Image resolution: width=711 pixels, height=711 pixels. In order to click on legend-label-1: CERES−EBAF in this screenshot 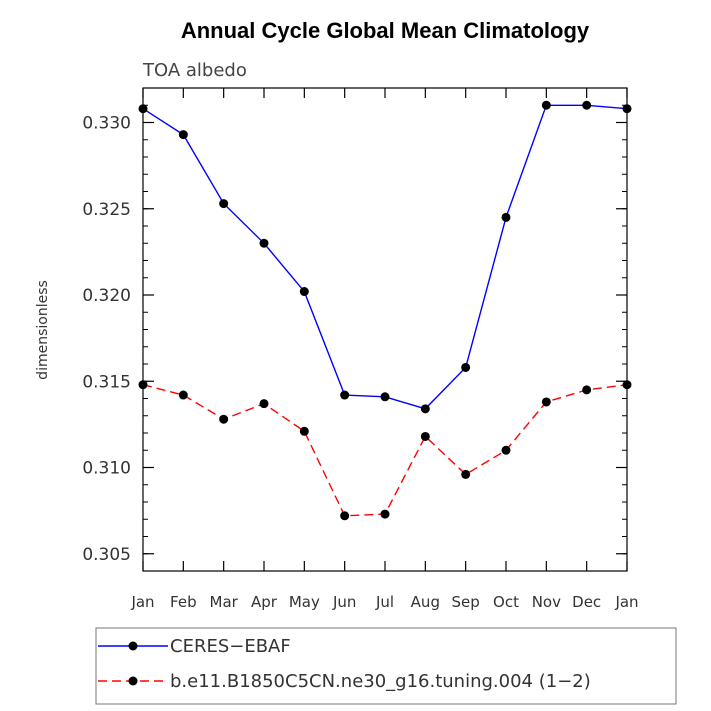, I will do `click(230, 646)`.